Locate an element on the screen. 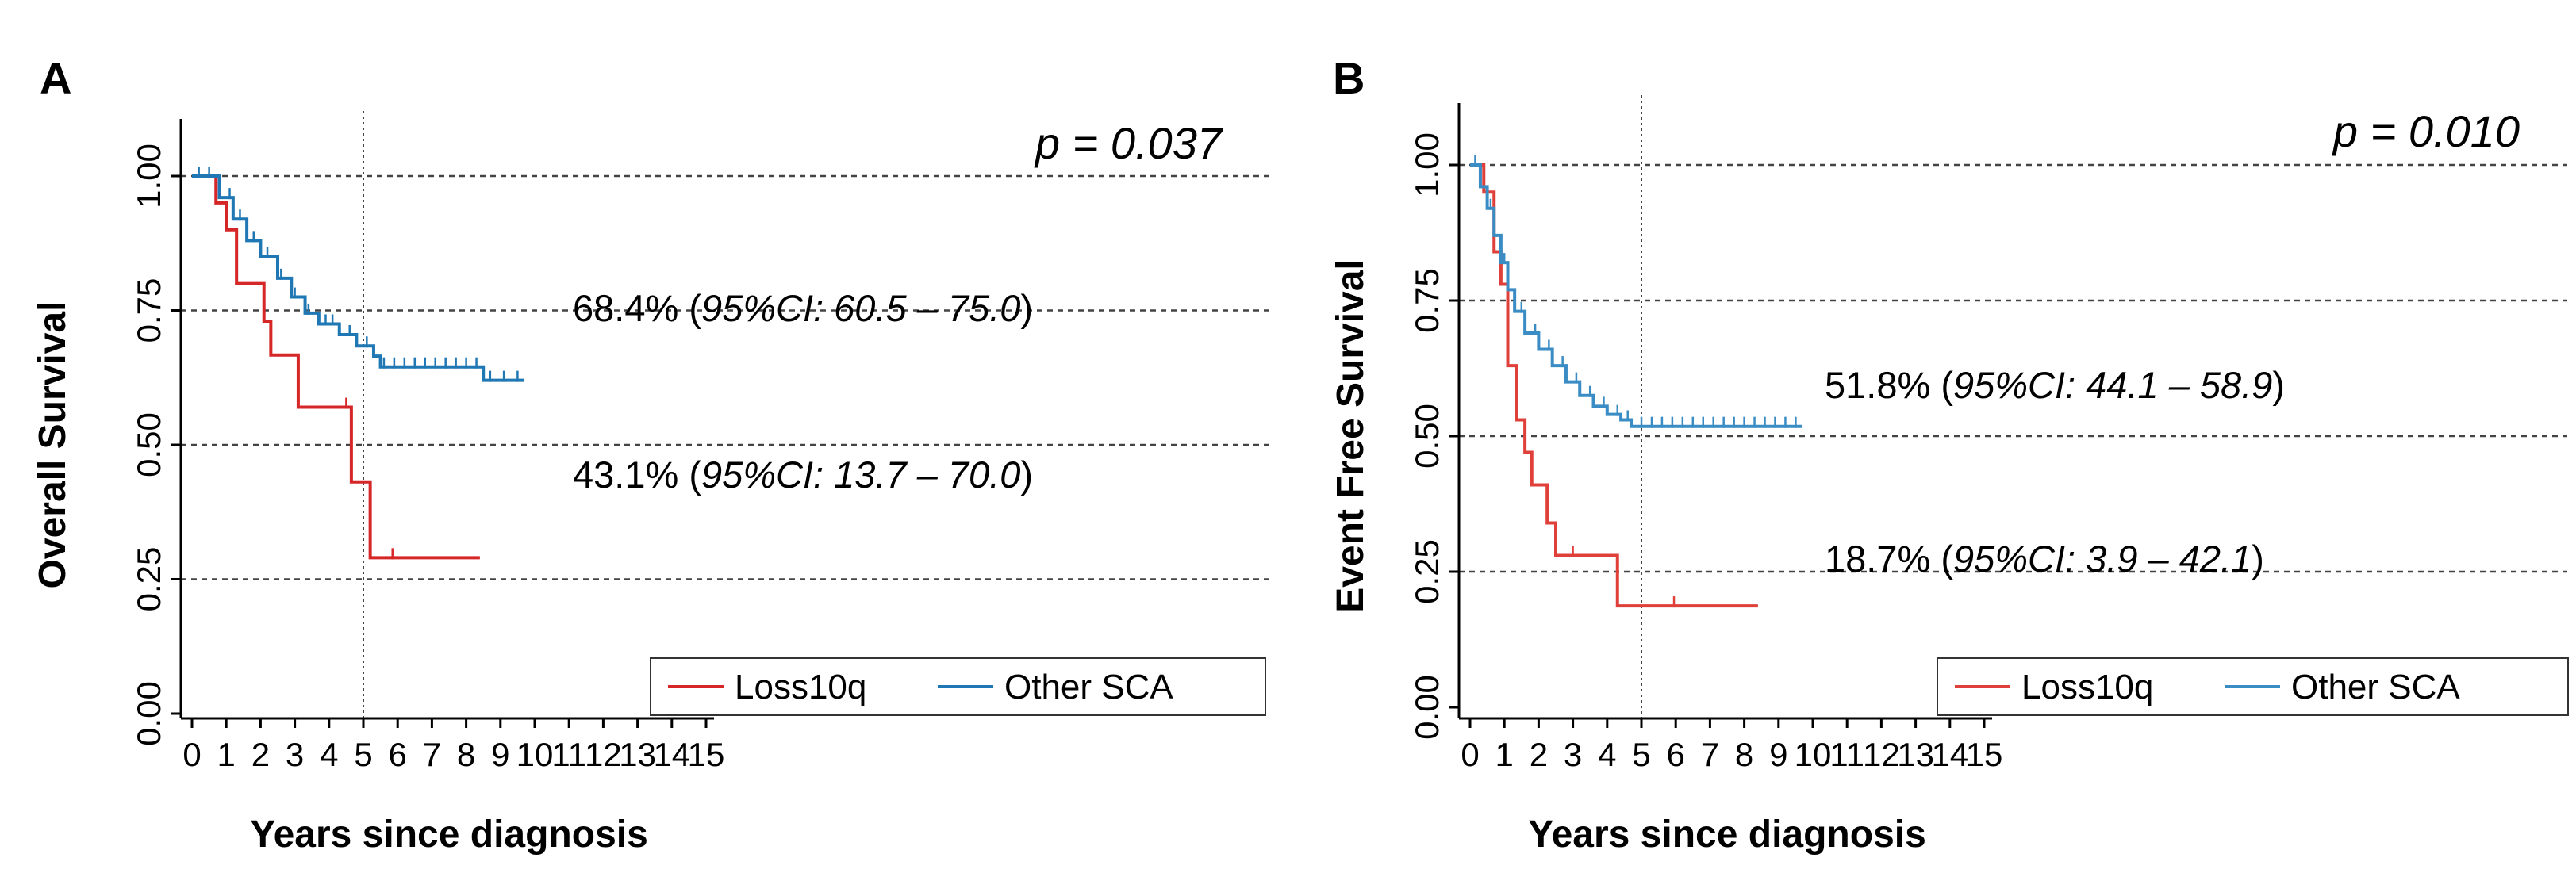 This screenshot has height=896, width=2576. annotation-percent: 68.4% ( is located at coordinates (637, 308).